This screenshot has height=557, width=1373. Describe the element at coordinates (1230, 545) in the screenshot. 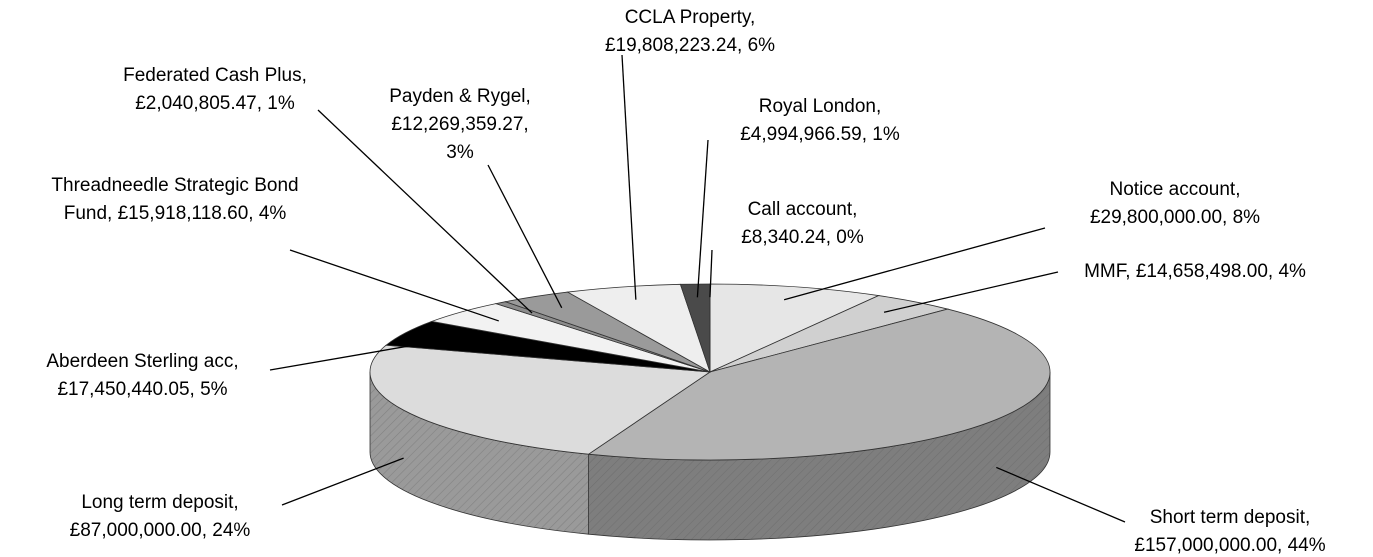

I see `value-label: £157,000,000.00, 44%` at that location.